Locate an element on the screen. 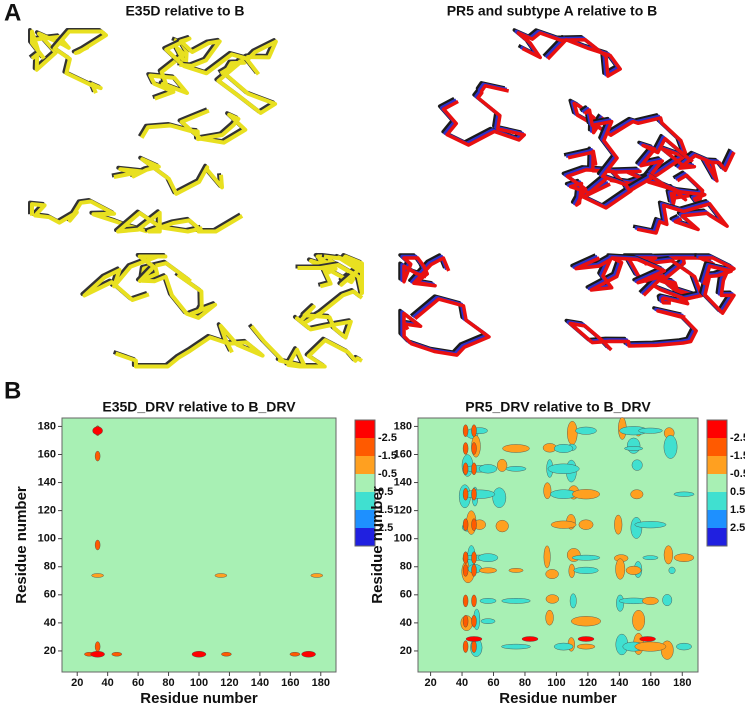 This screenshot has width=745, height=707. x-axis-label: Residue number is located at coordinates (199, 698).